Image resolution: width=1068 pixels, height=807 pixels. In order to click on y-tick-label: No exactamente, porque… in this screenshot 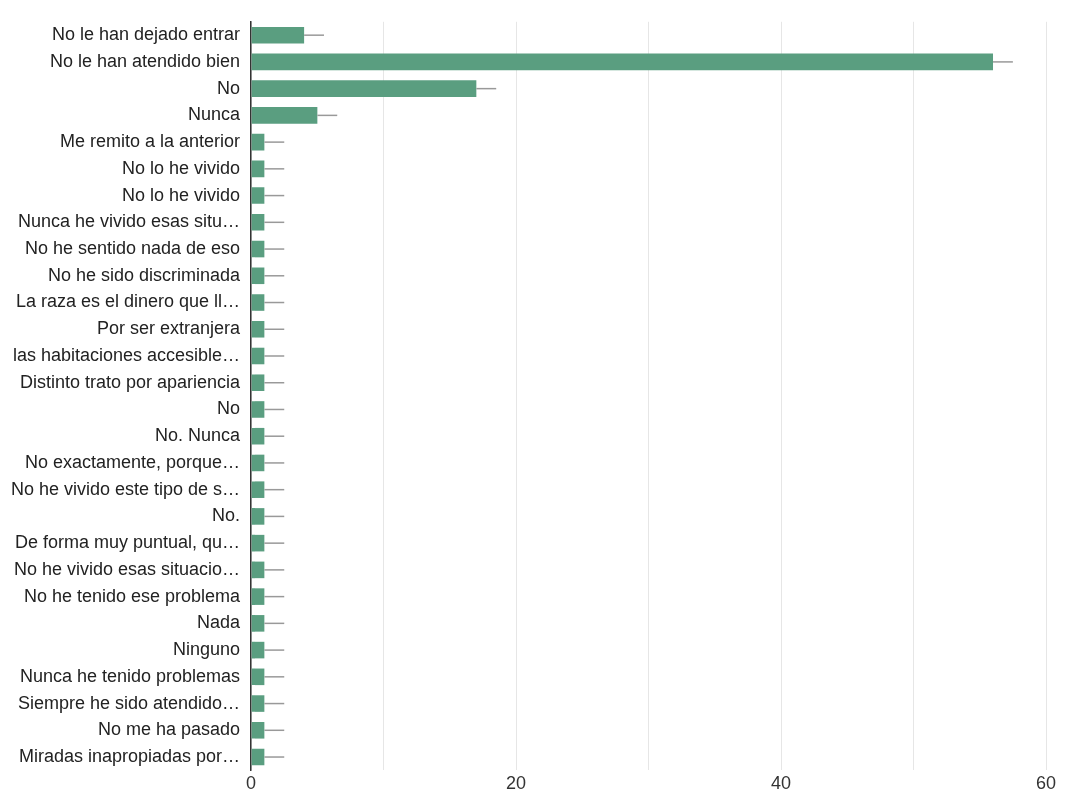, I will do `click(133, 461)`.